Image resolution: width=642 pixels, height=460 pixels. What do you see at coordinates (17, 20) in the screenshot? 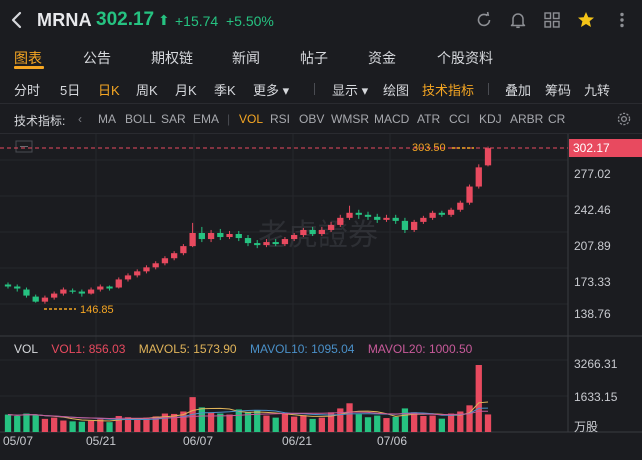
I see `back-arrow-icon` at bounding box center [17, 20].